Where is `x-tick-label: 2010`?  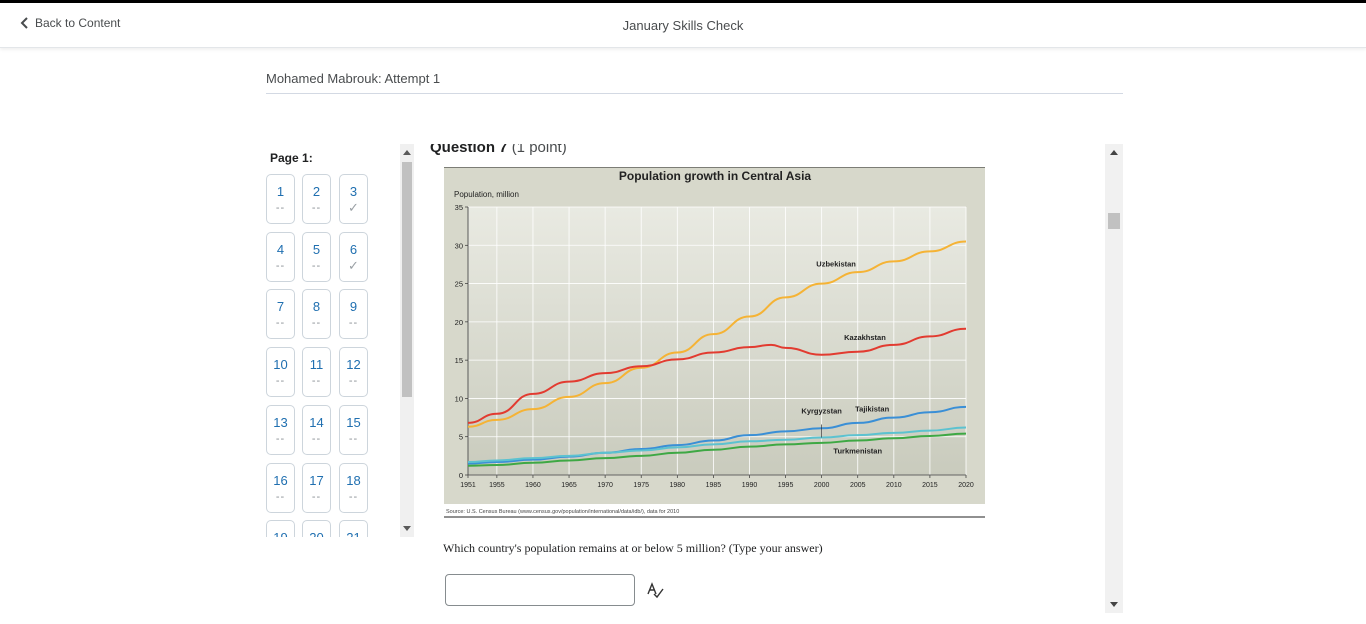
x-tick-label: 2010 is located at coordinates (894, 485).